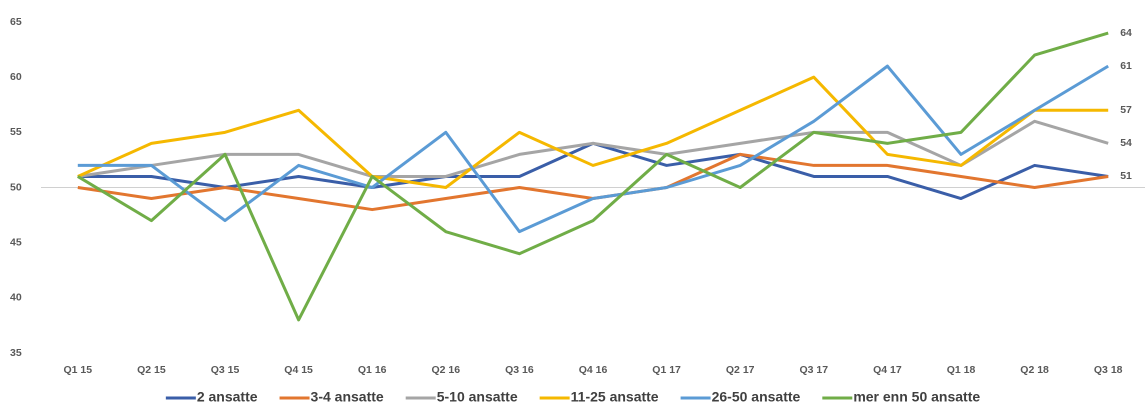 The image size is (1146, 409). I want to click on legend-label: mer enn 50 ansatte, so click(916, 397).